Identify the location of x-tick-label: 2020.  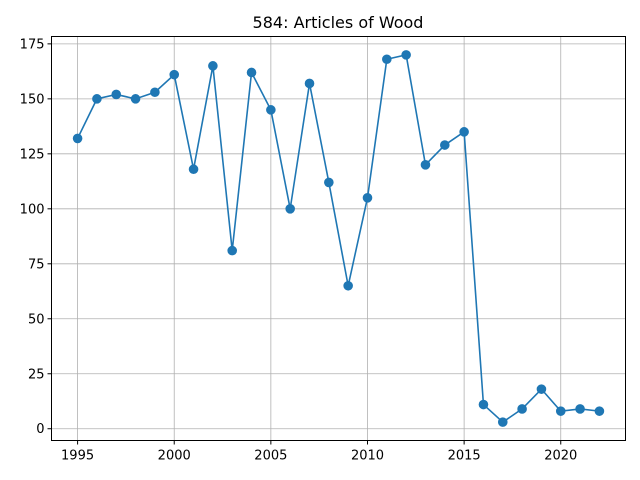
(560, 456).